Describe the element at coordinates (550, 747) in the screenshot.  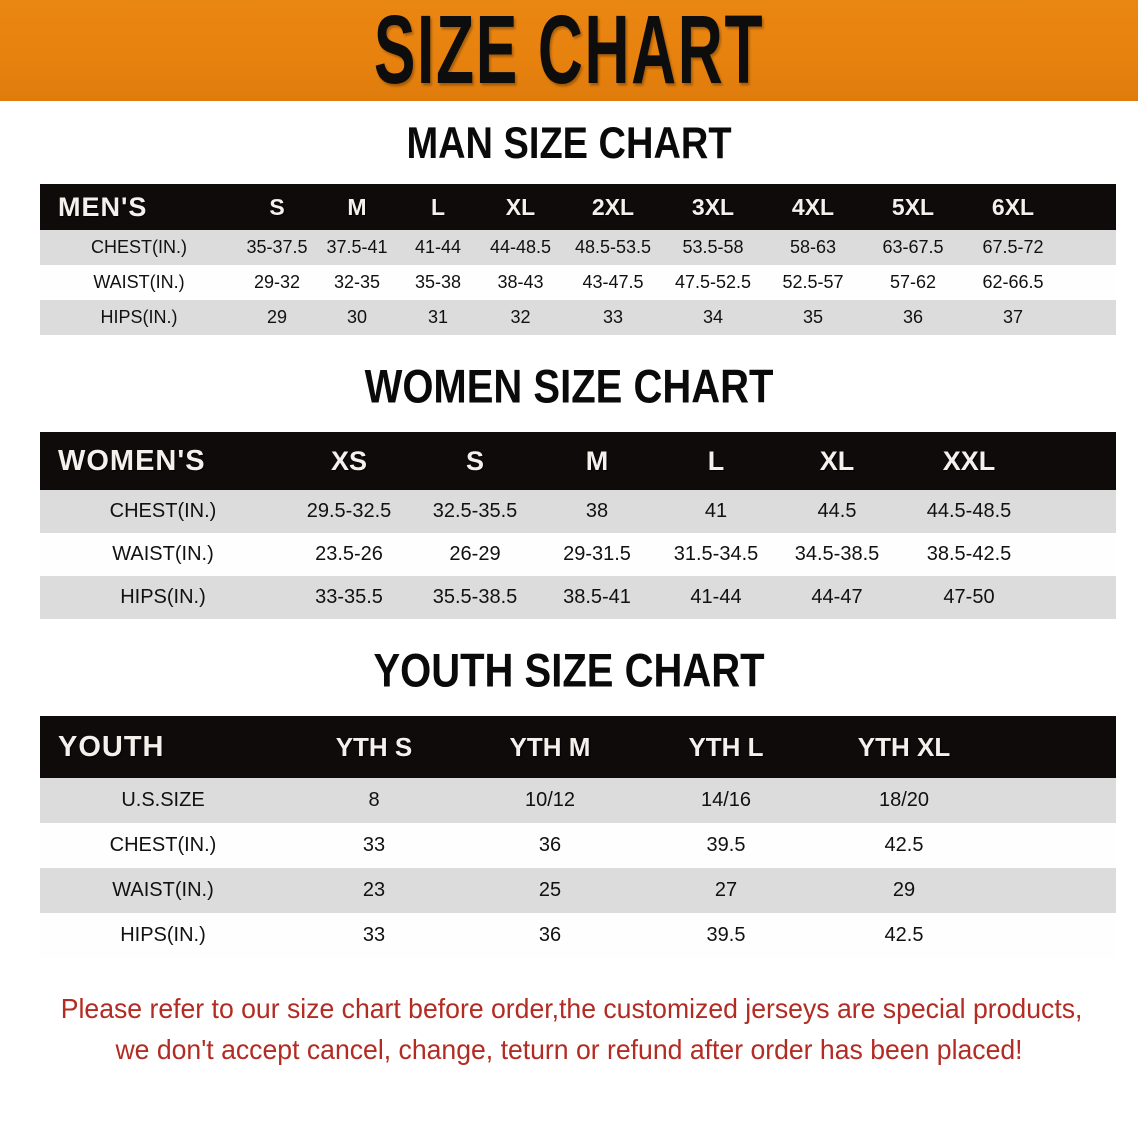
I see `youth-col-header-m: YTH M` at that location.